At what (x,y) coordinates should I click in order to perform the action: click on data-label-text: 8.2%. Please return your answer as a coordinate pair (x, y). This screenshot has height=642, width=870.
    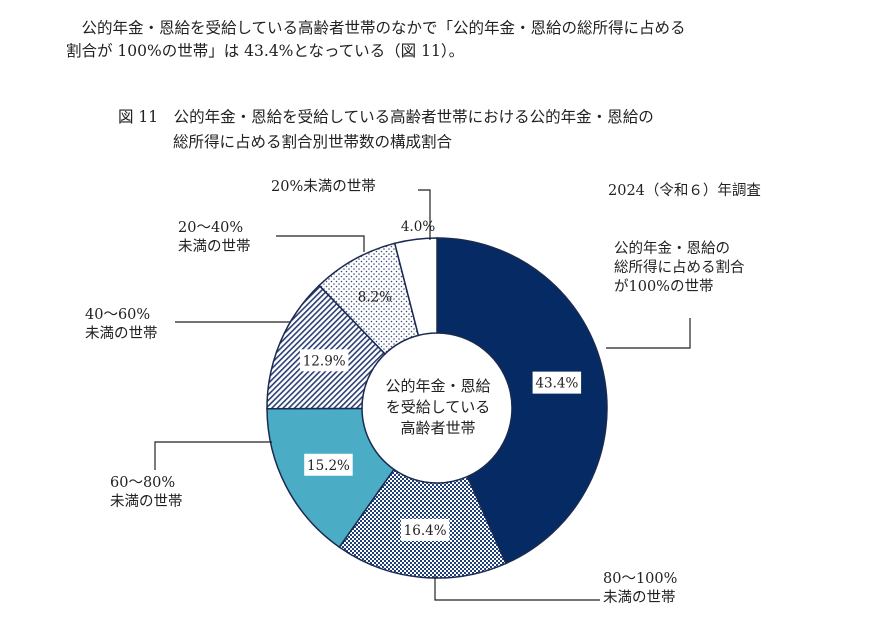
    Looking at the image, I should click on (375, 298).